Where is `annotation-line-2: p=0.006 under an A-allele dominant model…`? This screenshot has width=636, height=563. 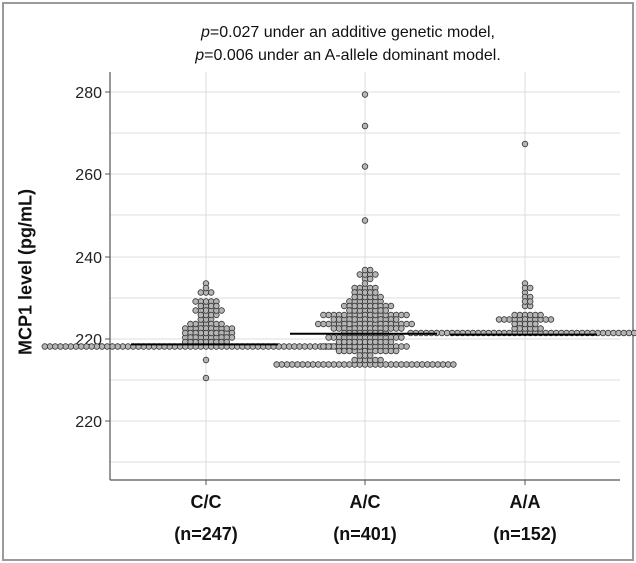
annotation-line-2: p=0.006 under an A-allele dominant model… is located at coordinates (333, 56).